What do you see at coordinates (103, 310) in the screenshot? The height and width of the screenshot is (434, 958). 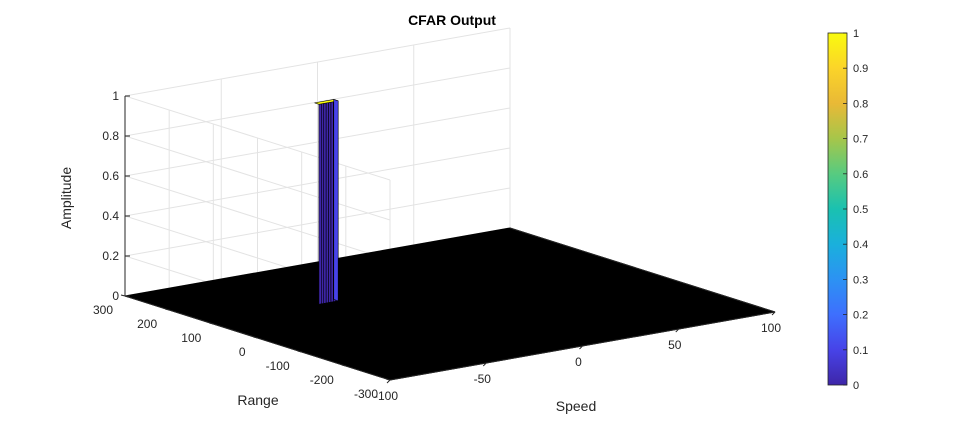 I see `y-tick-label: 300` at bounding box center [103, 310].